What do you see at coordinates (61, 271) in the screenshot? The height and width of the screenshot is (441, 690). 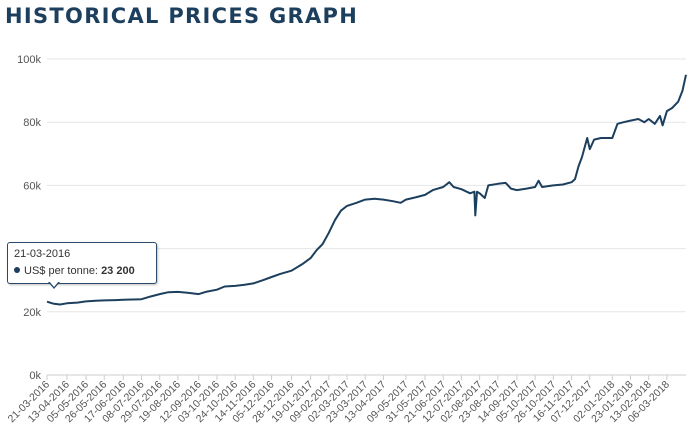 I see `tooltip-series-label: US$ per tonne:` at bounding box center [61, 271].